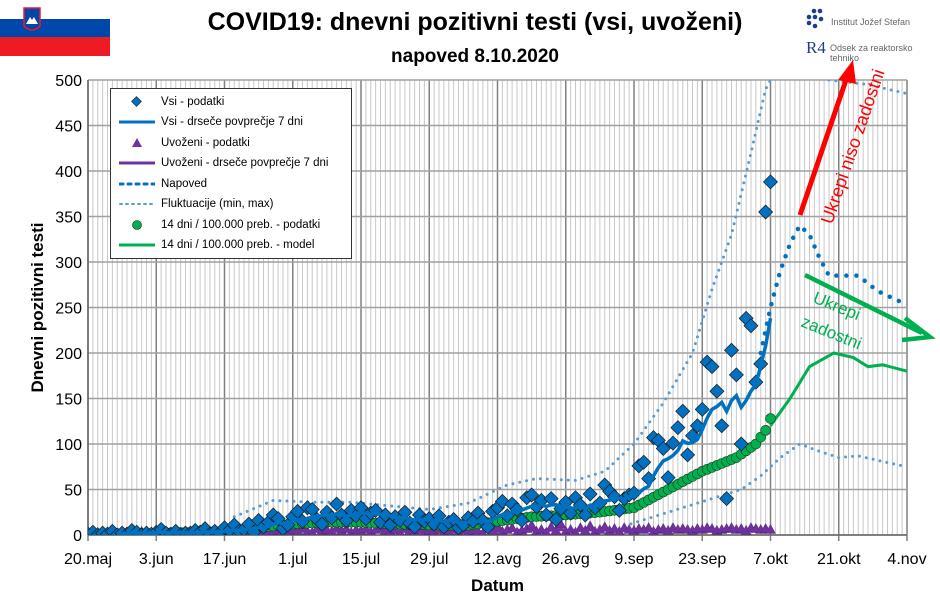 Image resolution: width=940 pixels, height=614 pixels. Describe the element at coordinates (815, 18) in the screenshot. I see `ijs-logo-icon` at that location.